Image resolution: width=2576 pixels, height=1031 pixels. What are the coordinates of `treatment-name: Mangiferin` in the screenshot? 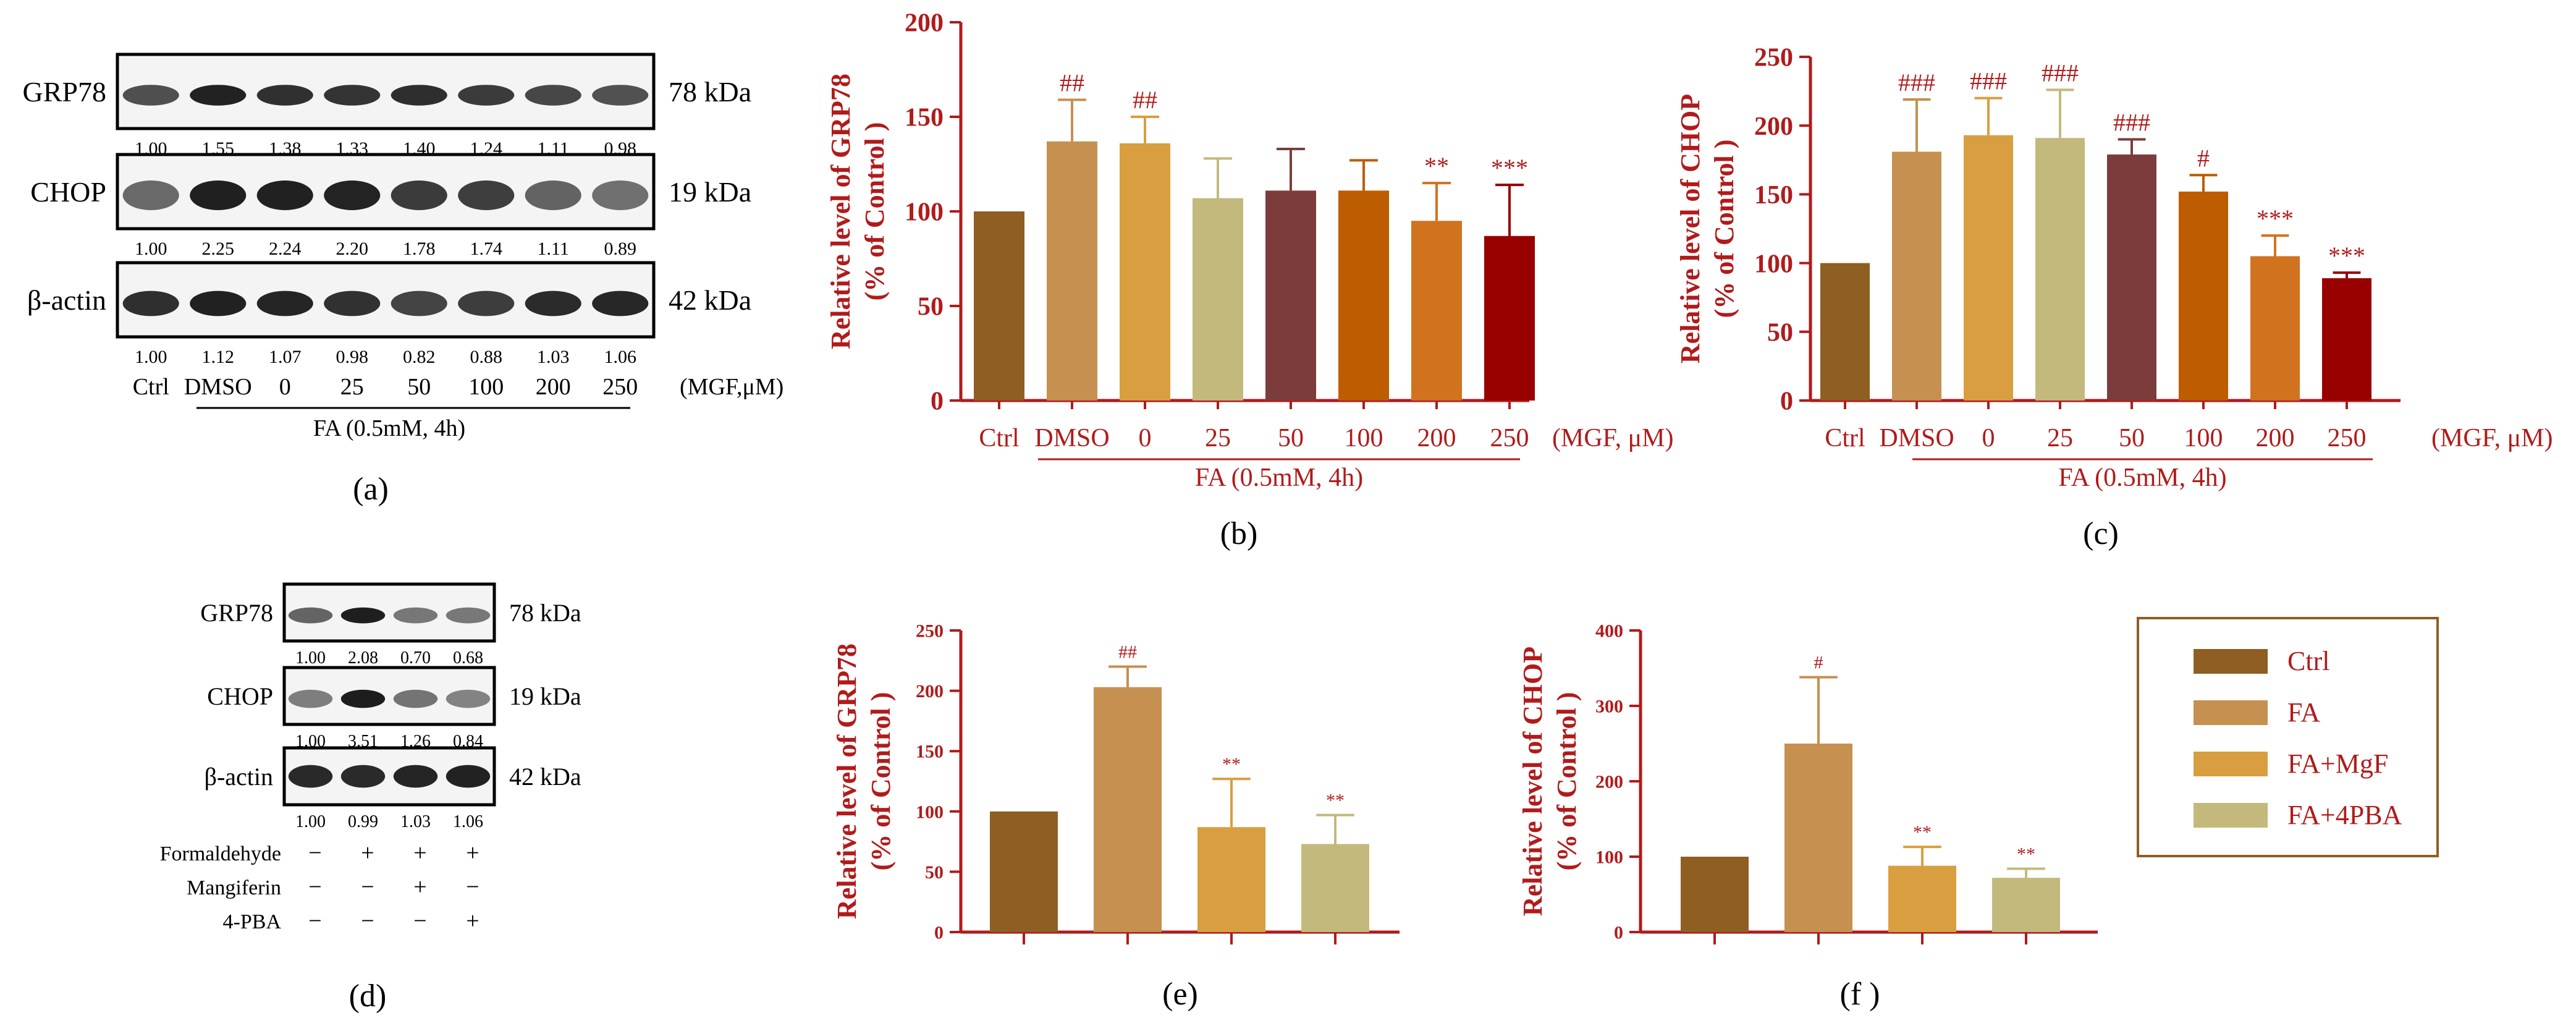 It's located at (234, 887).